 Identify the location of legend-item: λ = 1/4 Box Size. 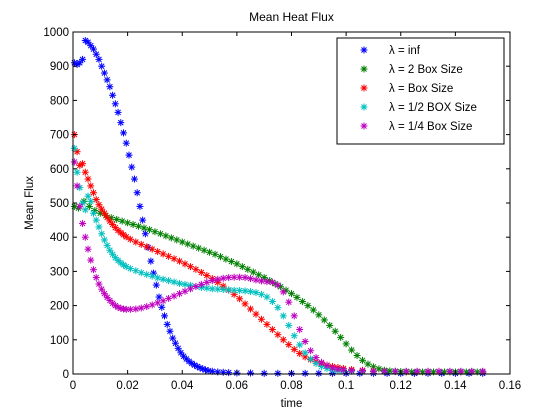
(416, 127).